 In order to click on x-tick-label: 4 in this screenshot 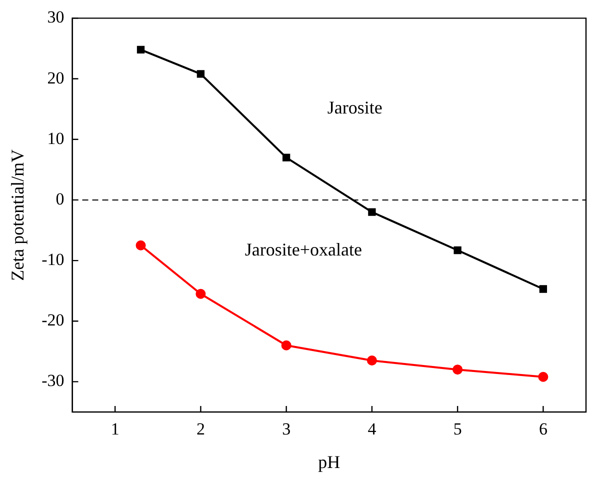, I will do `click(372, 429)`.